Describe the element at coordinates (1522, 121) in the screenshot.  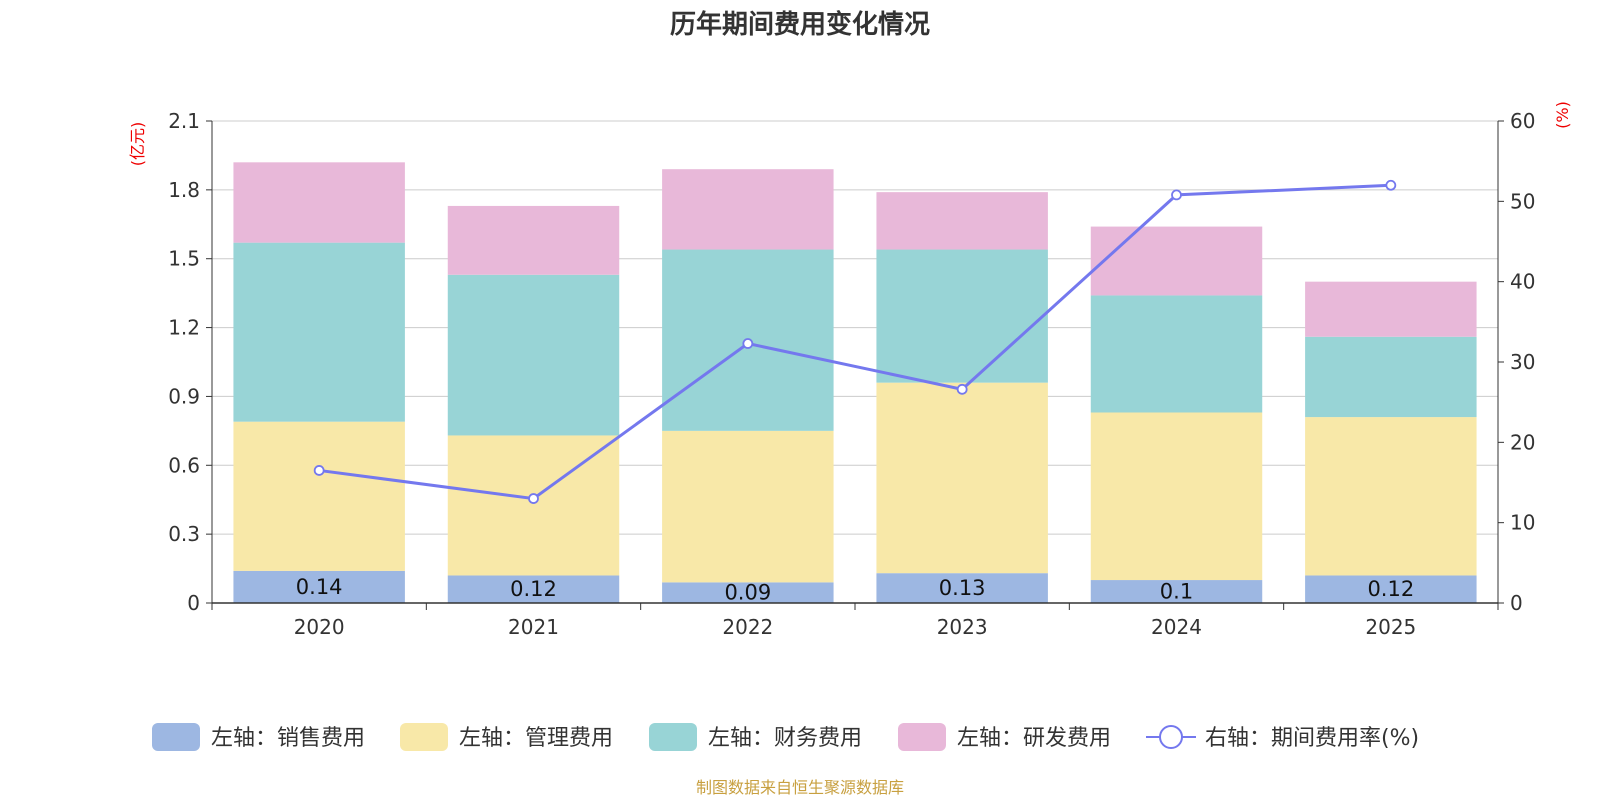
I see `right-tick-label: 60` at that location.